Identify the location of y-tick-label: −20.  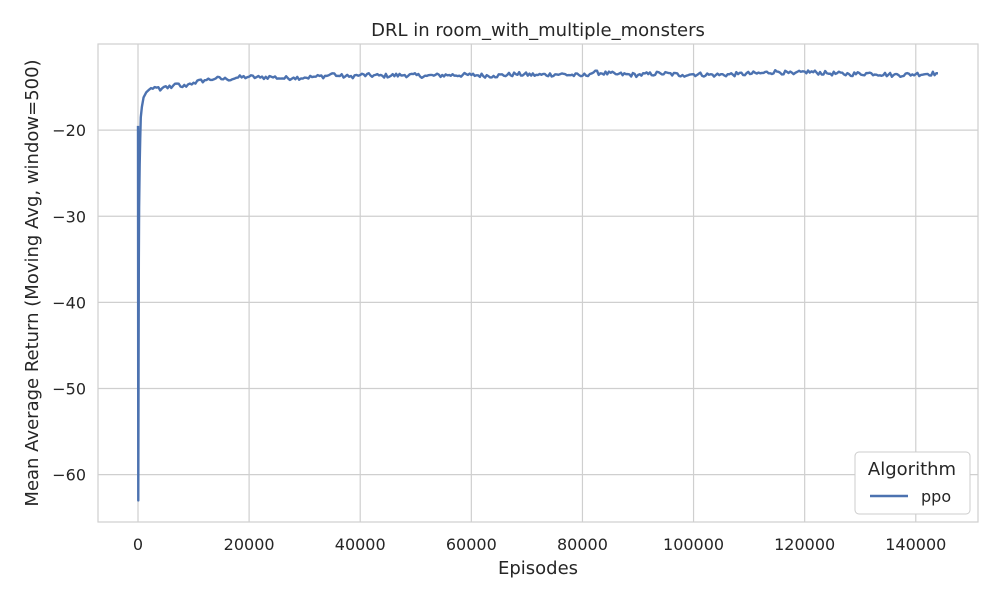
(69, 130).